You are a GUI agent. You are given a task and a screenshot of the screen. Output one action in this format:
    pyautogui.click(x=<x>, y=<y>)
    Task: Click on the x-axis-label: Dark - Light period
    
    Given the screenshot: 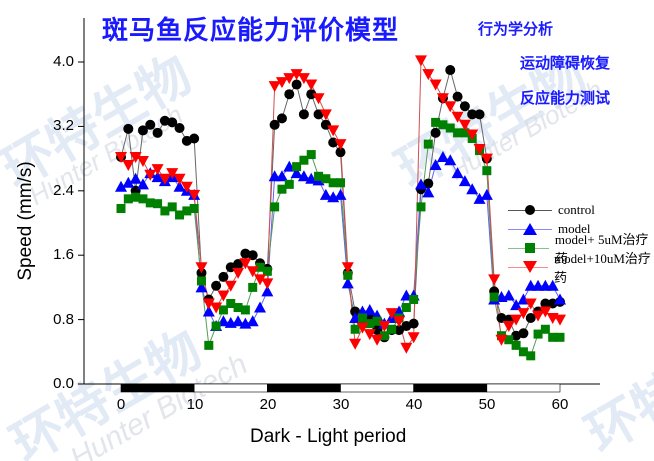 What is the action you would take?
    pyautogui.click(x=328, y=436)
    